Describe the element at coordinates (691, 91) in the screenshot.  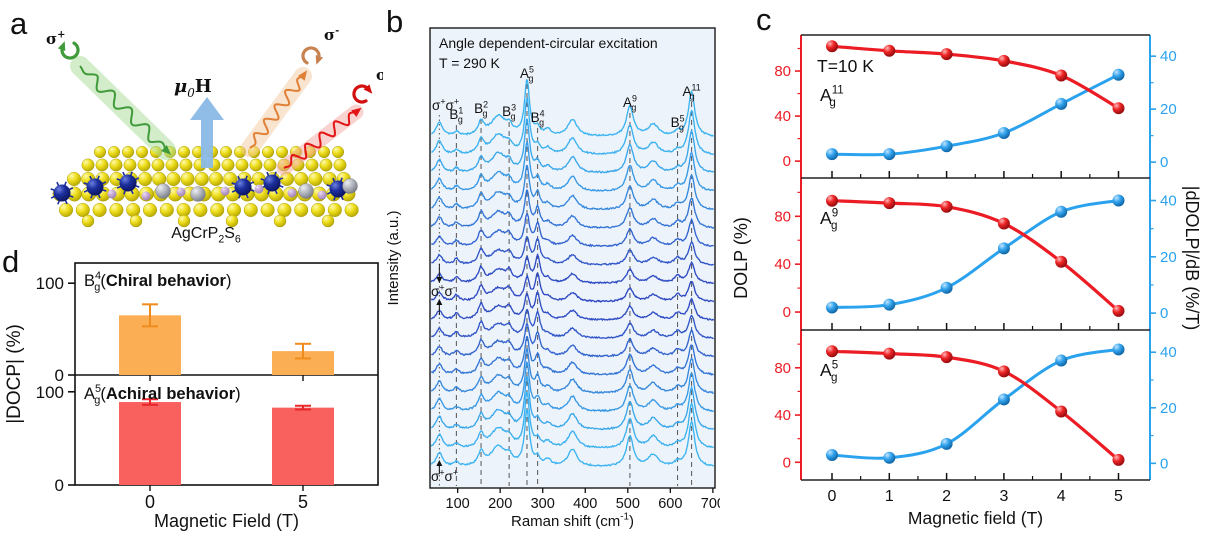
I see `peak-label: A11 g` at that location.